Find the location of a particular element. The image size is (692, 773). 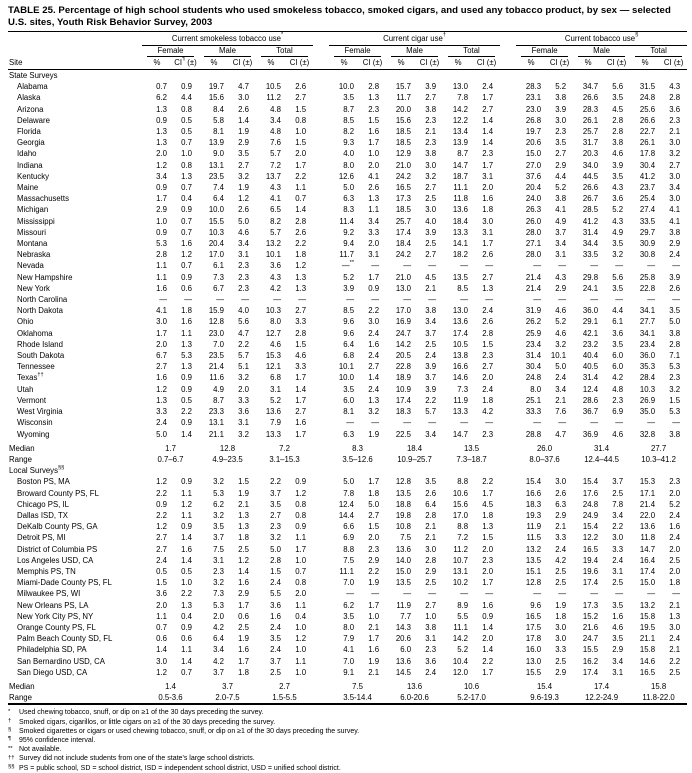

value-cell: 17.4 is located at coordinates (590, 672).